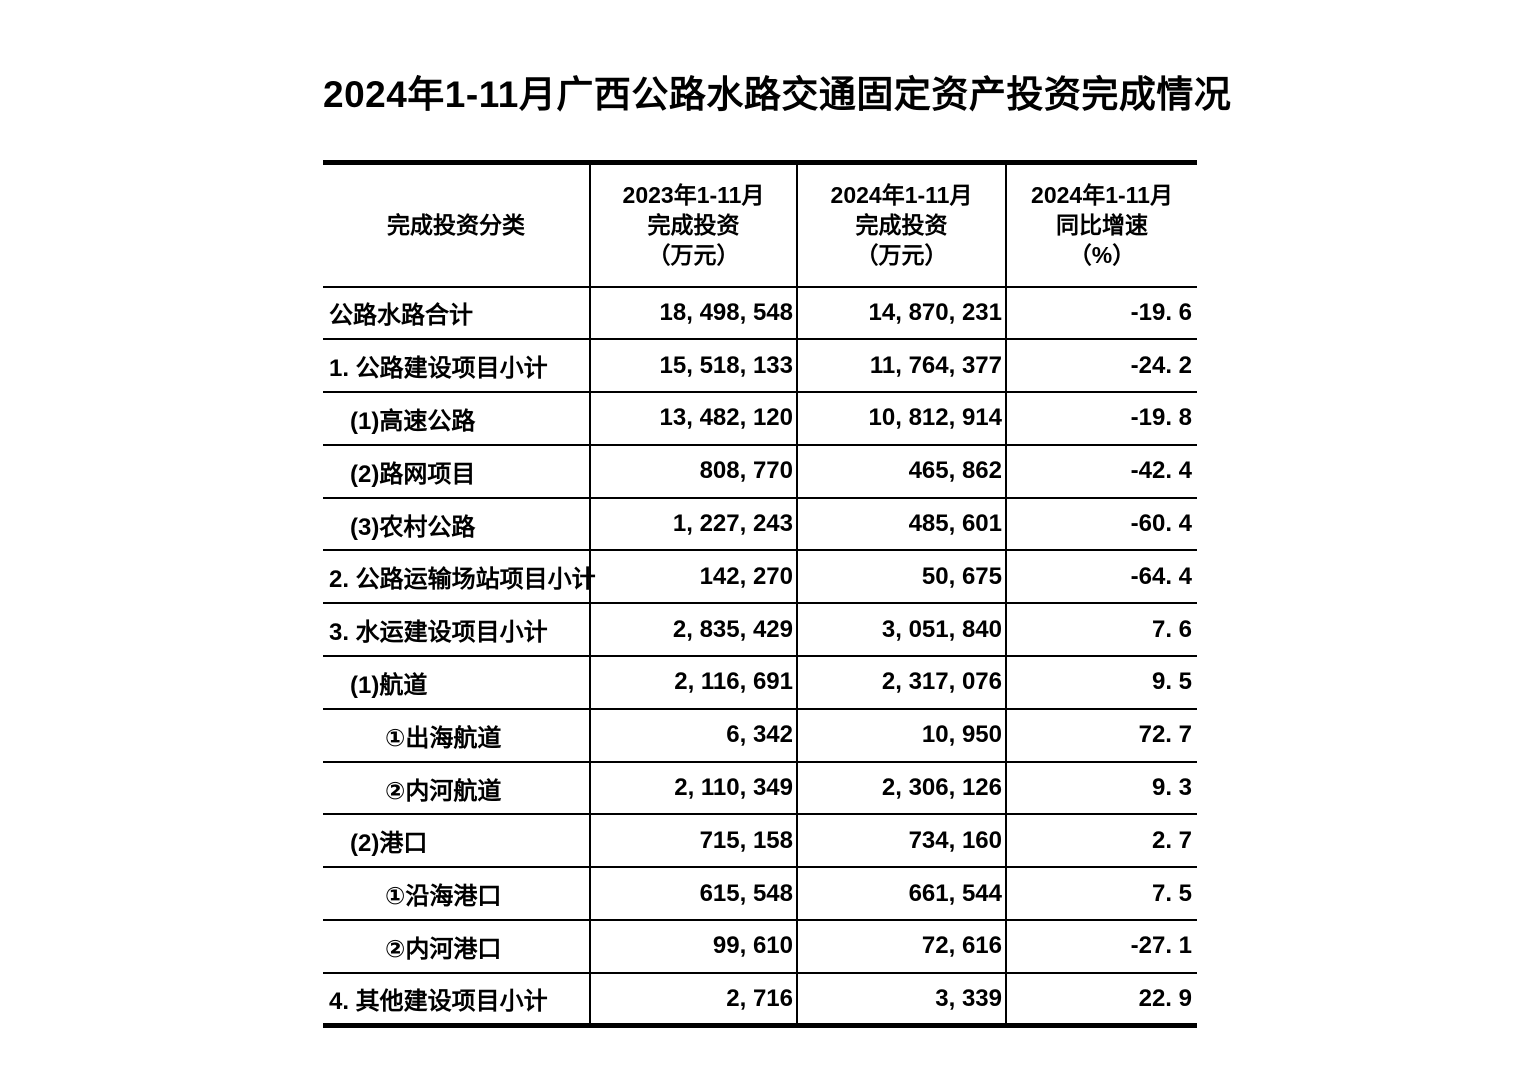  What do you see at coordinates (901, 366) in the screenshot?
I see `invest-2024-cell: 11, 764, 377` at bounding box center [901, 366].